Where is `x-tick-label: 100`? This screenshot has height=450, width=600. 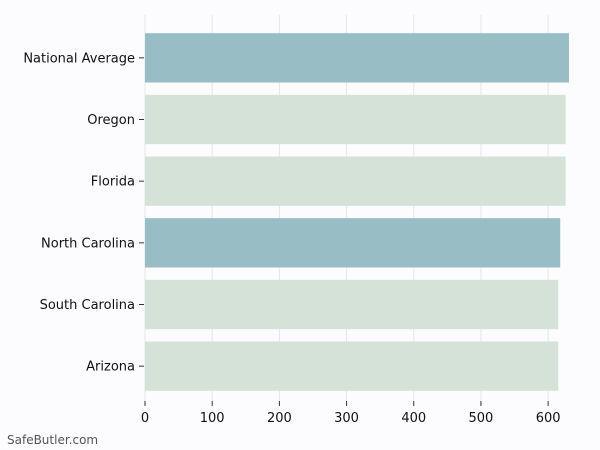 x-tick-label: 100 is located at coordinates (212, 418).